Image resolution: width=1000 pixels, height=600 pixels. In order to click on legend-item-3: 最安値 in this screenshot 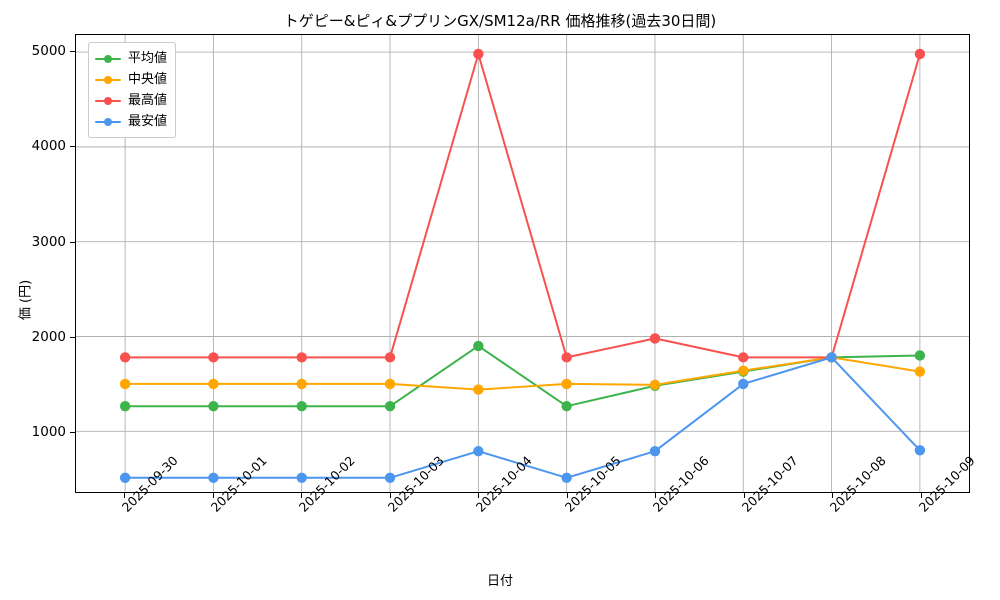, I will do `click(131, 121)`.